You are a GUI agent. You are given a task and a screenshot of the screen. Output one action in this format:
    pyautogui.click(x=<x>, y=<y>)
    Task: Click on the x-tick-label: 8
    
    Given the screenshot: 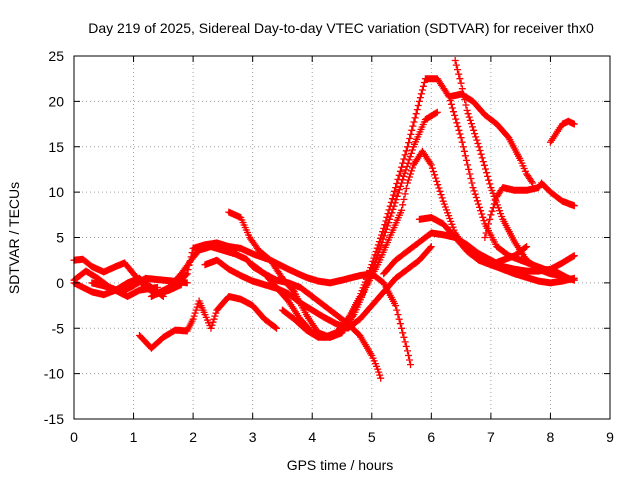 What is the action you would take?
    pyautogui.click(x=551, y=437)
    